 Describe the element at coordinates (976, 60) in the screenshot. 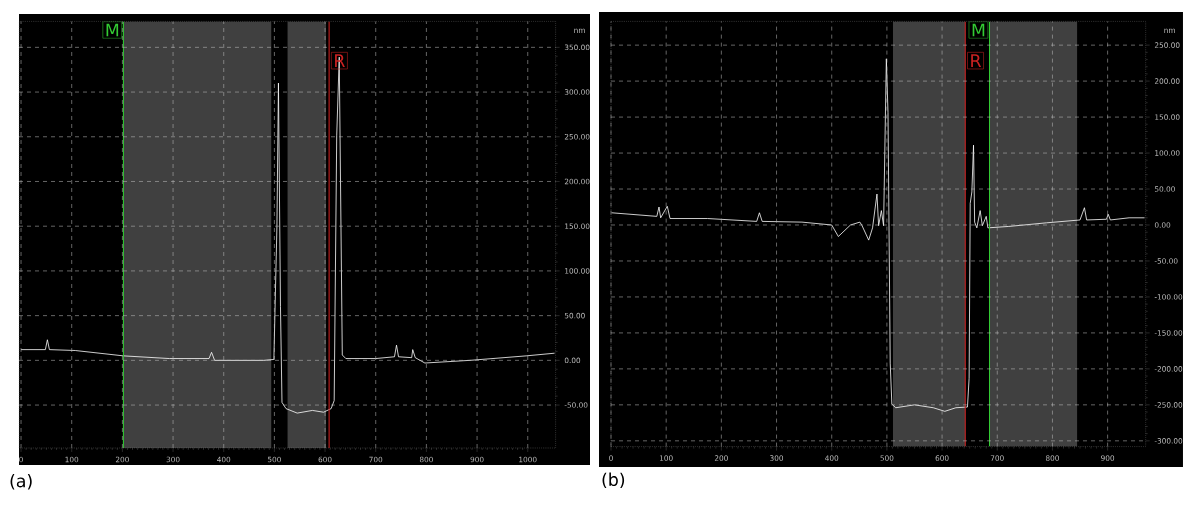

I see `ref-line-label: R` at that location.